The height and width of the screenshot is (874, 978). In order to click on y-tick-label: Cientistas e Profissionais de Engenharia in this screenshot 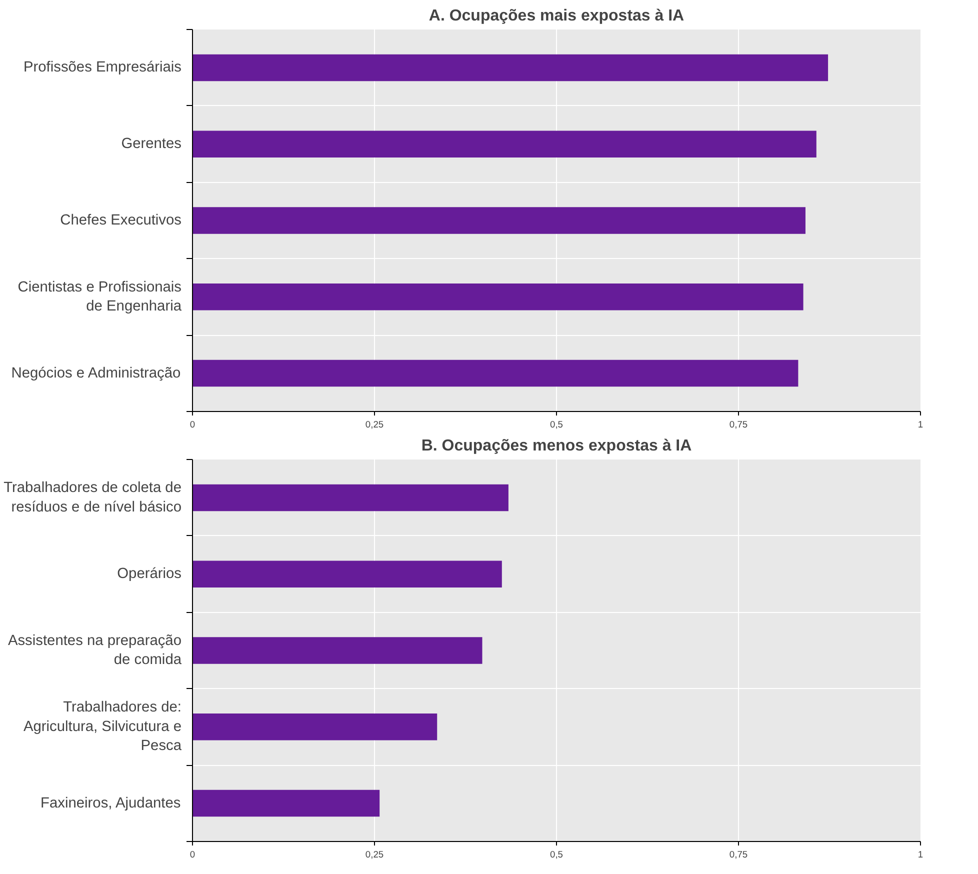, I will do `click(100, 296)`.